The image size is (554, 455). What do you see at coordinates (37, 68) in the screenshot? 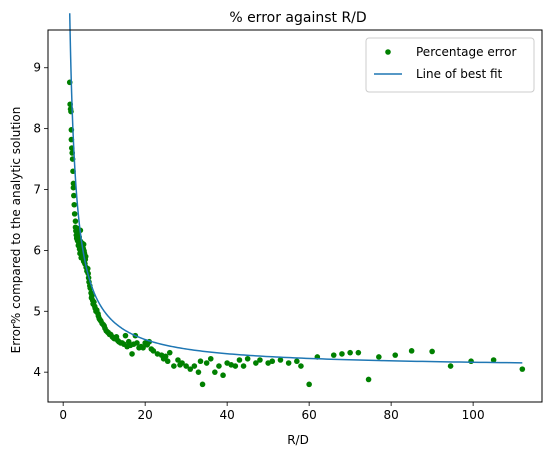
I see `y-tick-label: 9` at bounding box center [37, 68].